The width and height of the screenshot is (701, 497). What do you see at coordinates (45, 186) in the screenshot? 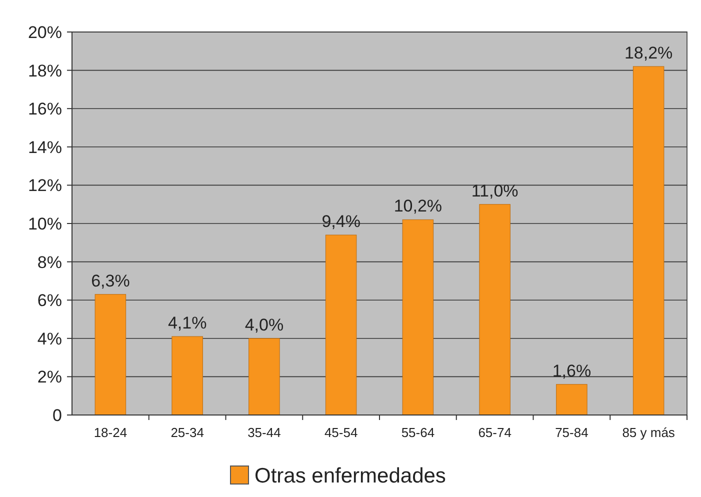
I see `y-tick-label: 12%` at bounding box center [45, 186].